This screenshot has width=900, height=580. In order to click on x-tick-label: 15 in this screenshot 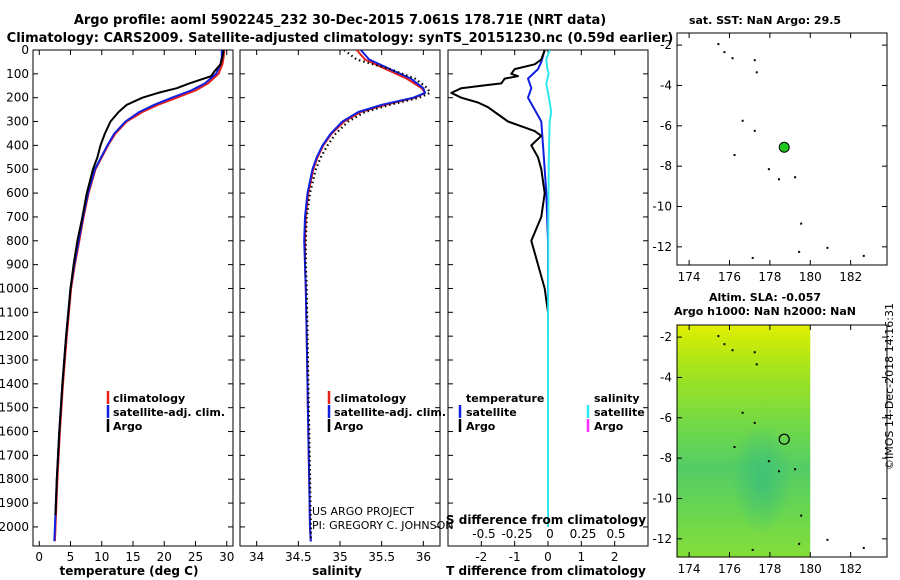, I will do `click(132, 557)`.